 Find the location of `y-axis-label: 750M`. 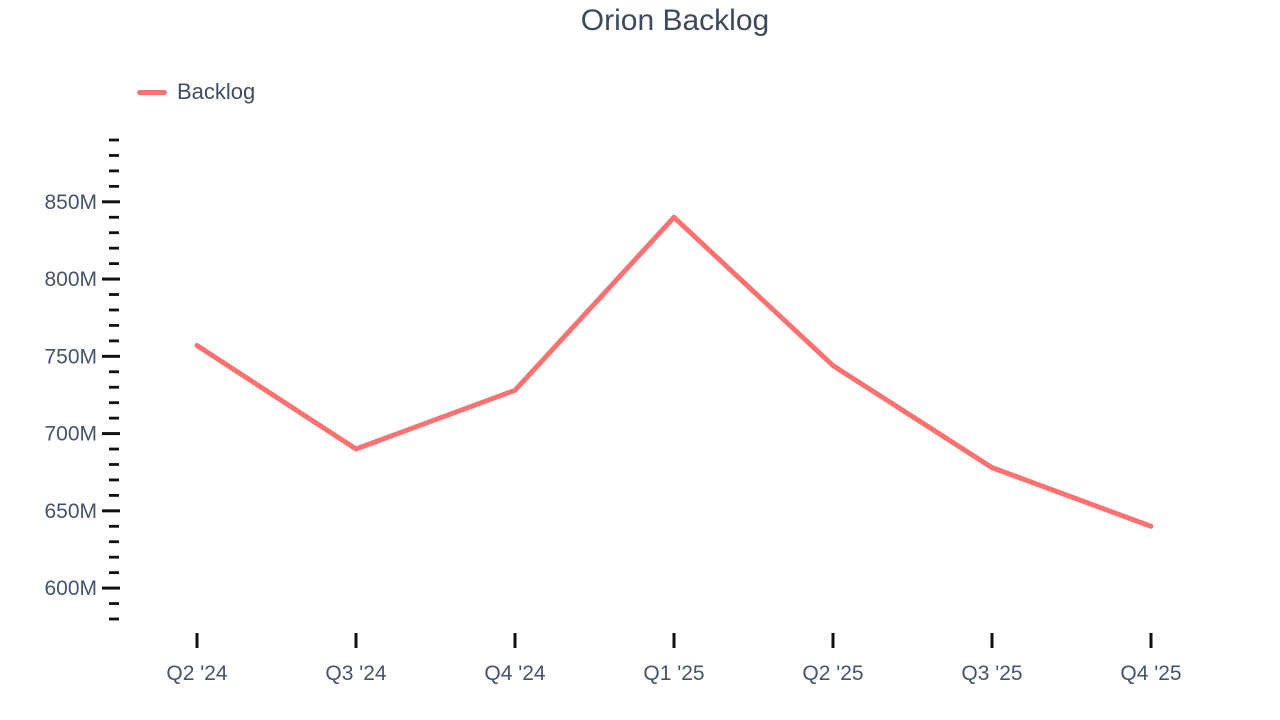

y-axis-label: 750M is located at coordinates (70, 356).